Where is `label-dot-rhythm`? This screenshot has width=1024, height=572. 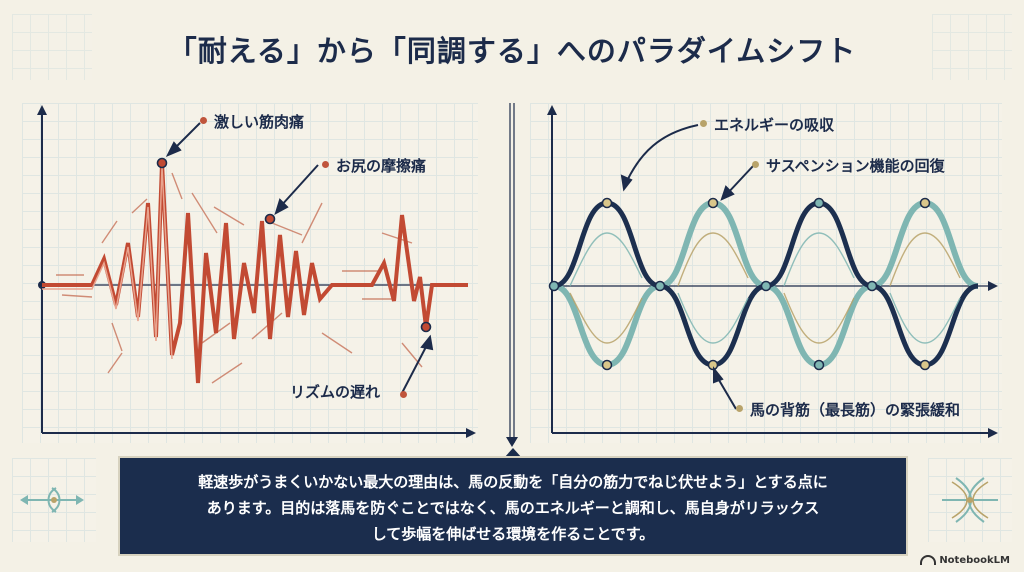 label-dot-rhythm is located at coordinates (403, 394).